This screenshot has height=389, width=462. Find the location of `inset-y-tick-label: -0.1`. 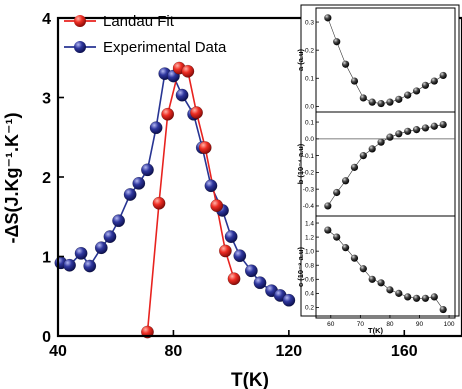

inset-y-tick-label: -0.1 is located at coordinates (309, 156).